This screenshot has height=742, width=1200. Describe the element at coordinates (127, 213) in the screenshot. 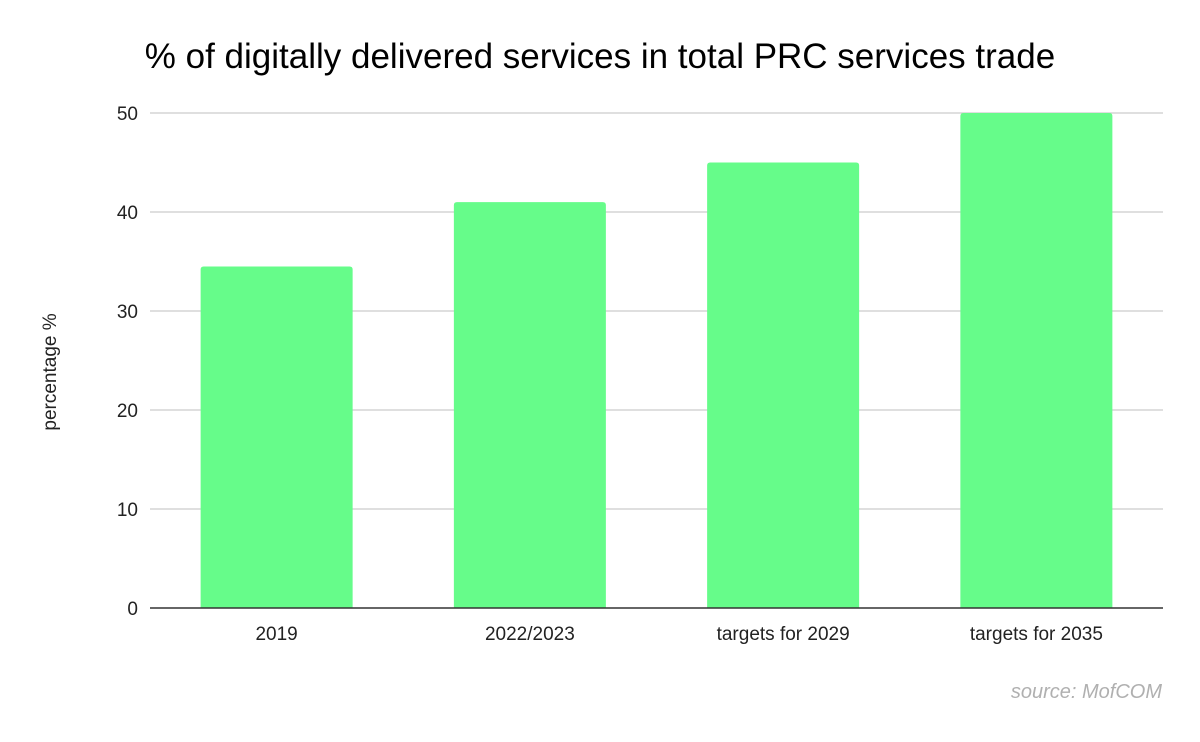

I see `y-tick-label: 40` at that location.